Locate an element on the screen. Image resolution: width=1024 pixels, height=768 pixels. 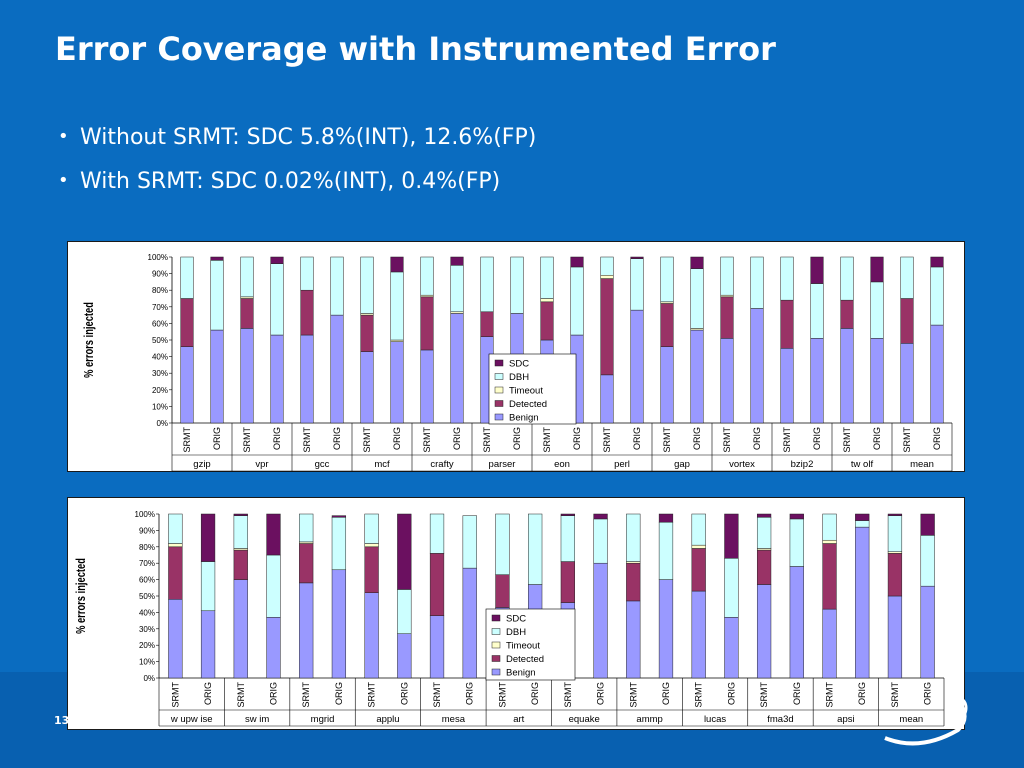
bullet-text: With SRMT: SDC 0.02%(INT), 0.4%(FP) is located at coordinates (290, 181).